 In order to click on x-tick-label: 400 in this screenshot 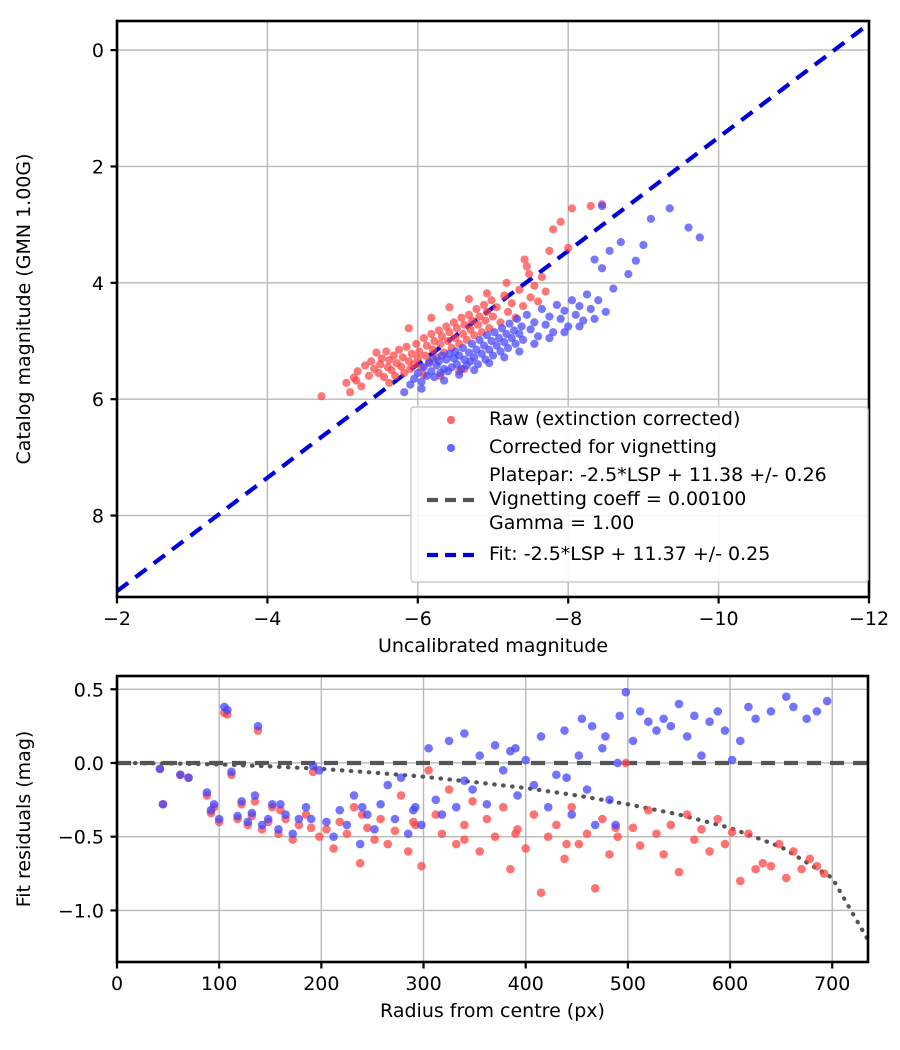, I will do `click(526, 984)`.